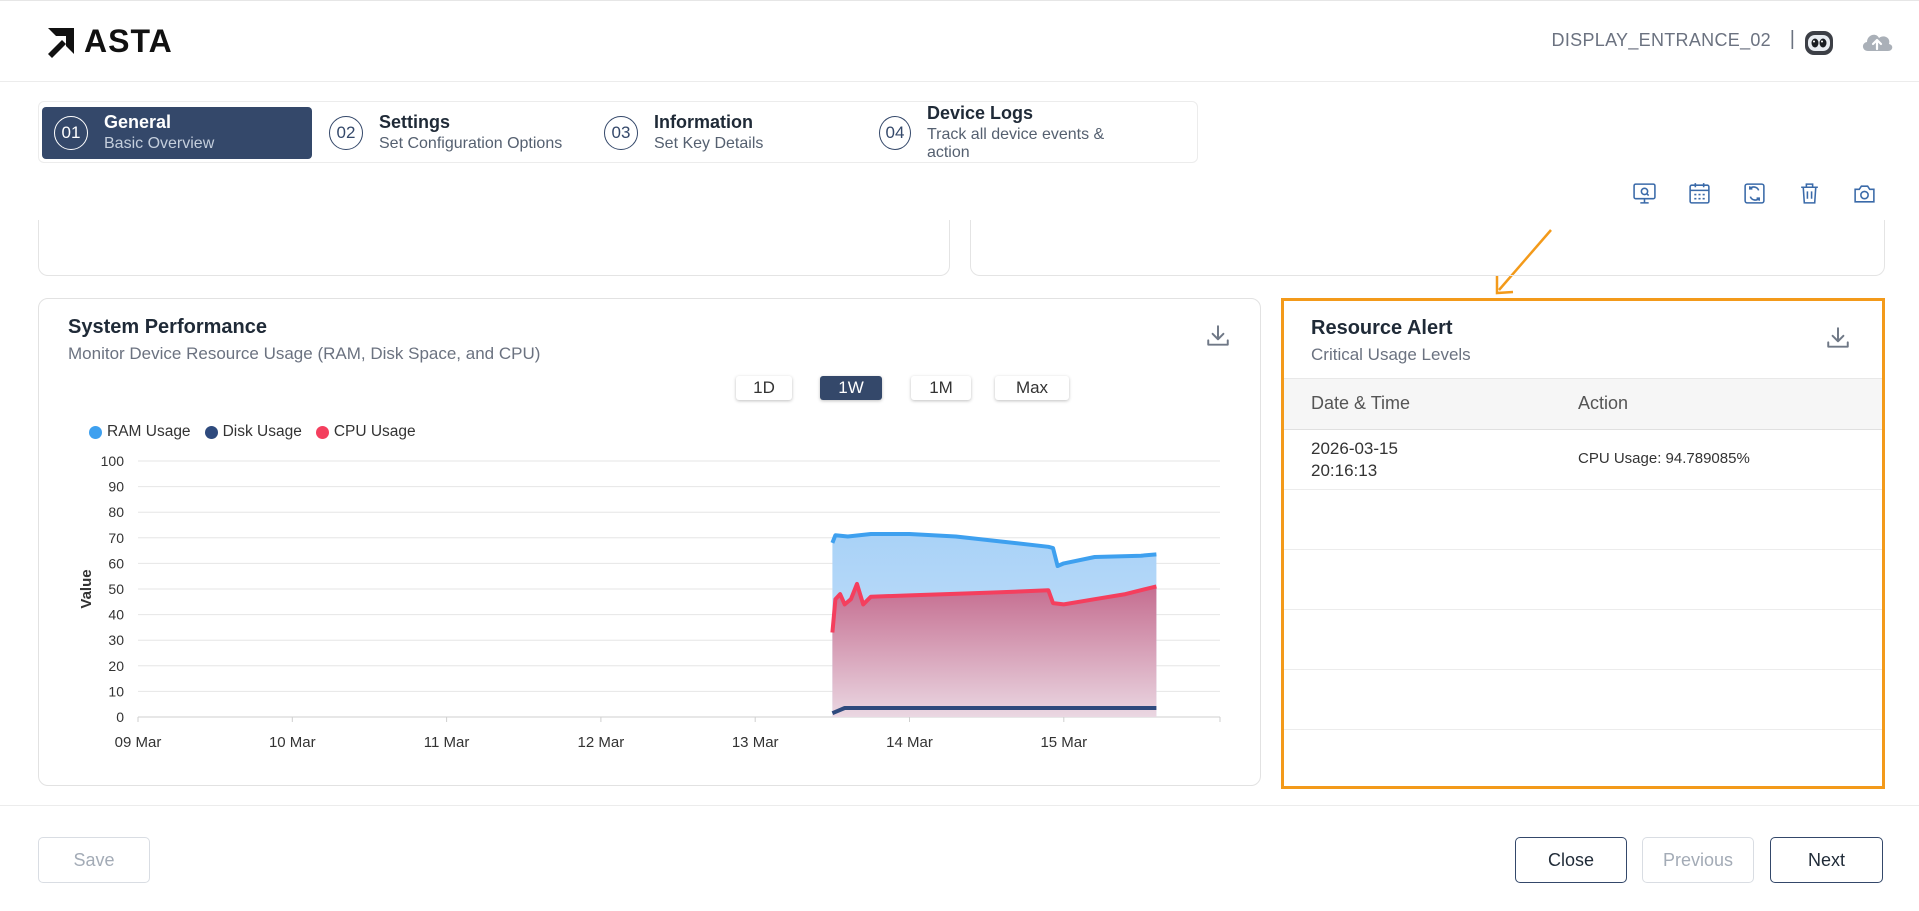  Describe the element at coordinates (941, 388) in the screenshot. I see `range-1m-button: 1M` at that location.